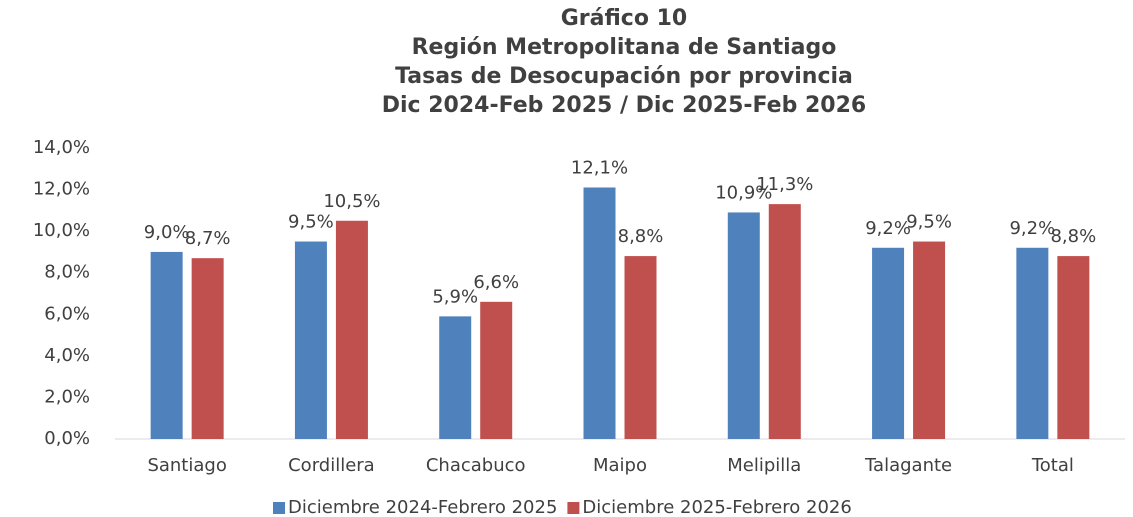  I want to click on chart-title: Gráfico 10, so click(624, 18).